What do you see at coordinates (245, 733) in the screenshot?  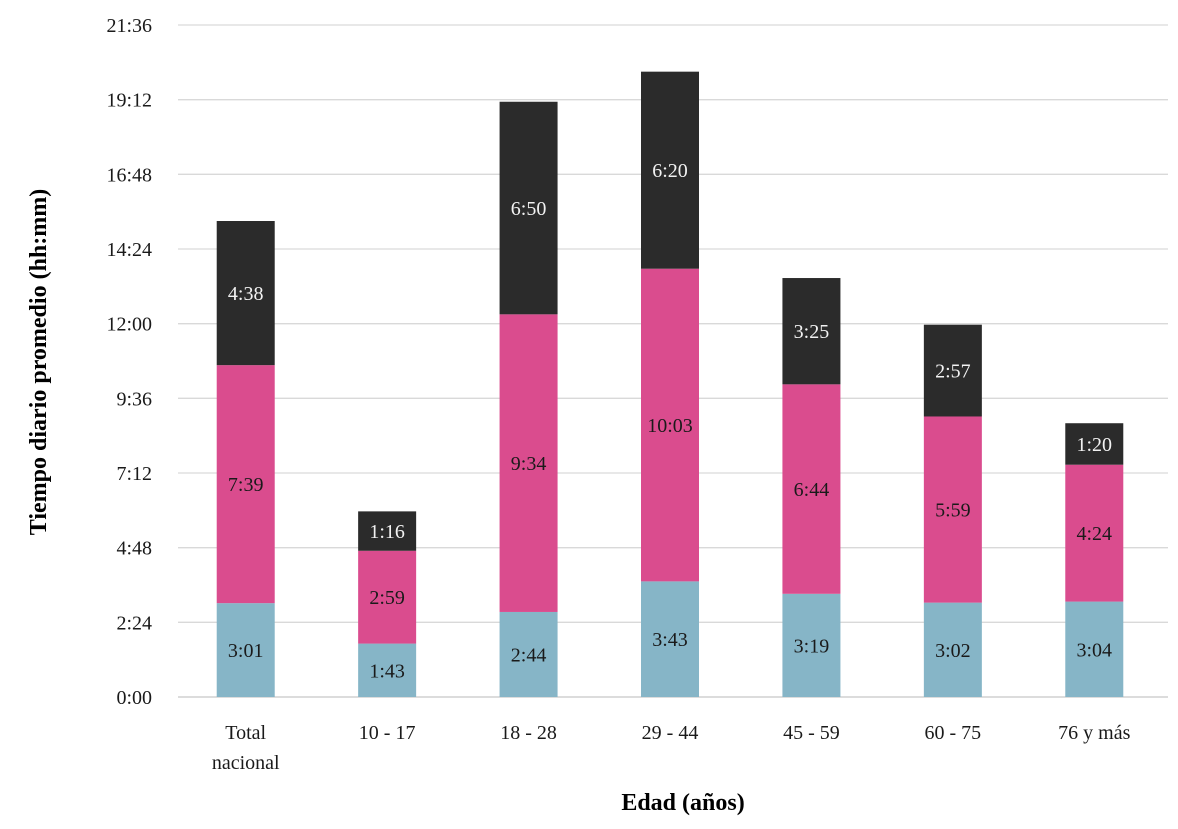 I see `x-tick-label: Total` at bounding box center [245, 733].